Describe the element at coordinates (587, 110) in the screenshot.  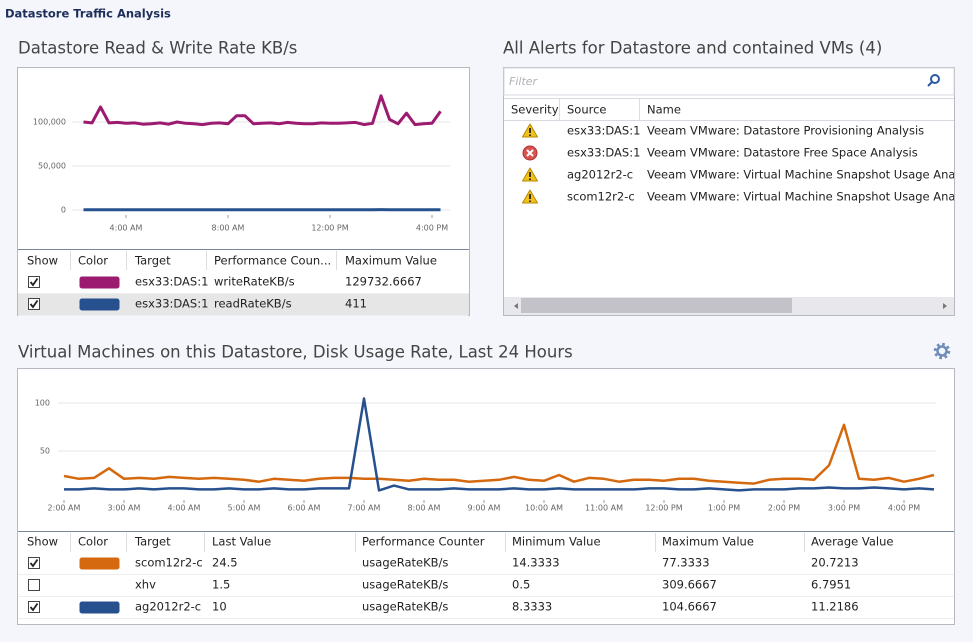
I see `column-header: Source` at that location.